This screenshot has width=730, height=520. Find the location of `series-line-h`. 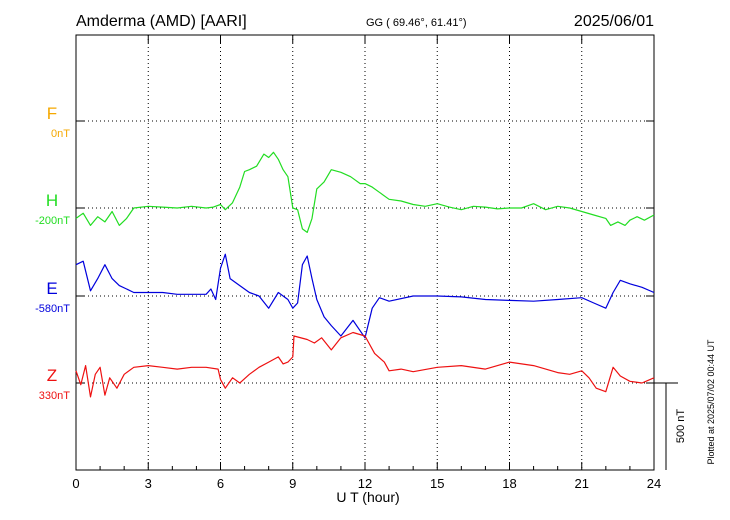

series-line-h is located at coordinates (365, 192).